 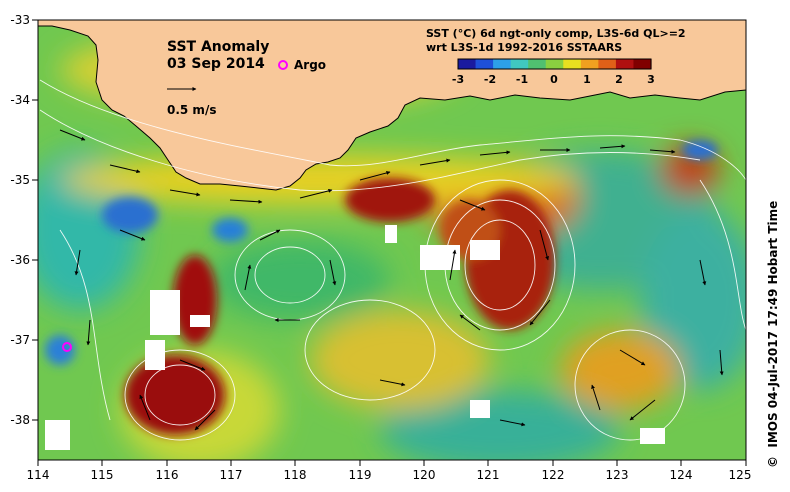 I want to click on lon-tick-label: 125, so click(x=740, y=475).